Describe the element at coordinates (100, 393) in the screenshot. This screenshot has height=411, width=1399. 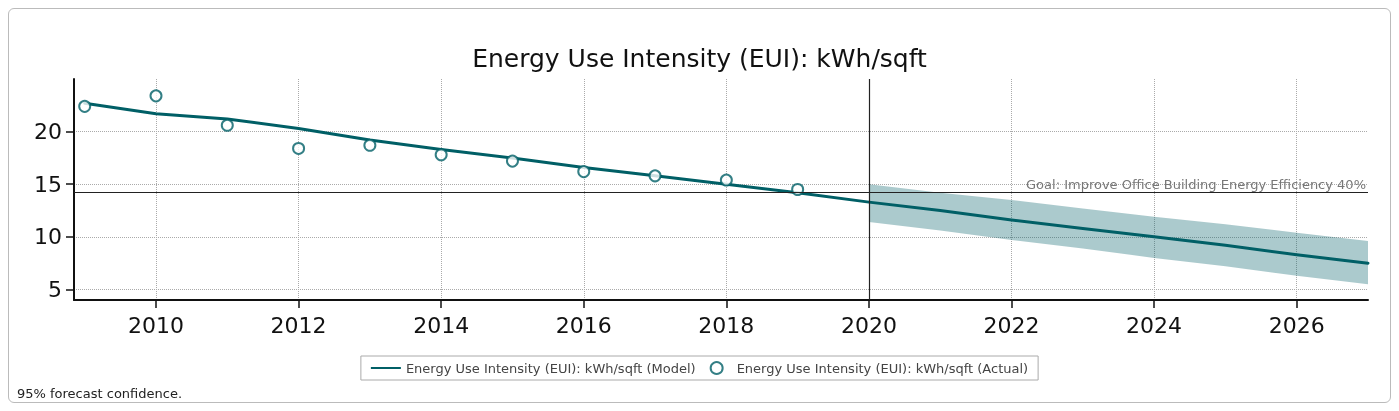
I see `text: 95% forecast confidence.` at that location.